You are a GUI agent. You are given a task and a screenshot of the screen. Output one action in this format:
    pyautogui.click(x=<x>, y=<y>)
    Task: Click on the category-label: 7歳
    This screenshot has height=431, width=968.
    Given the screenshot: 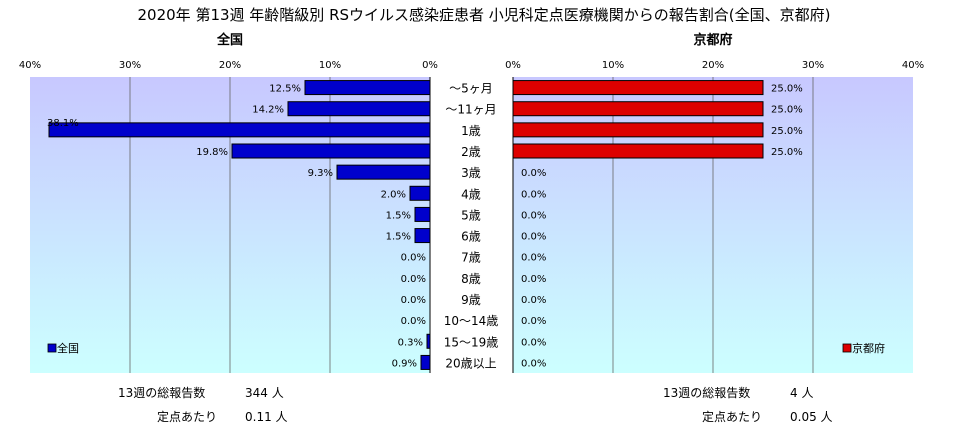 What is the action you would take?
    pyautogui.click(x=471, y=258)
    